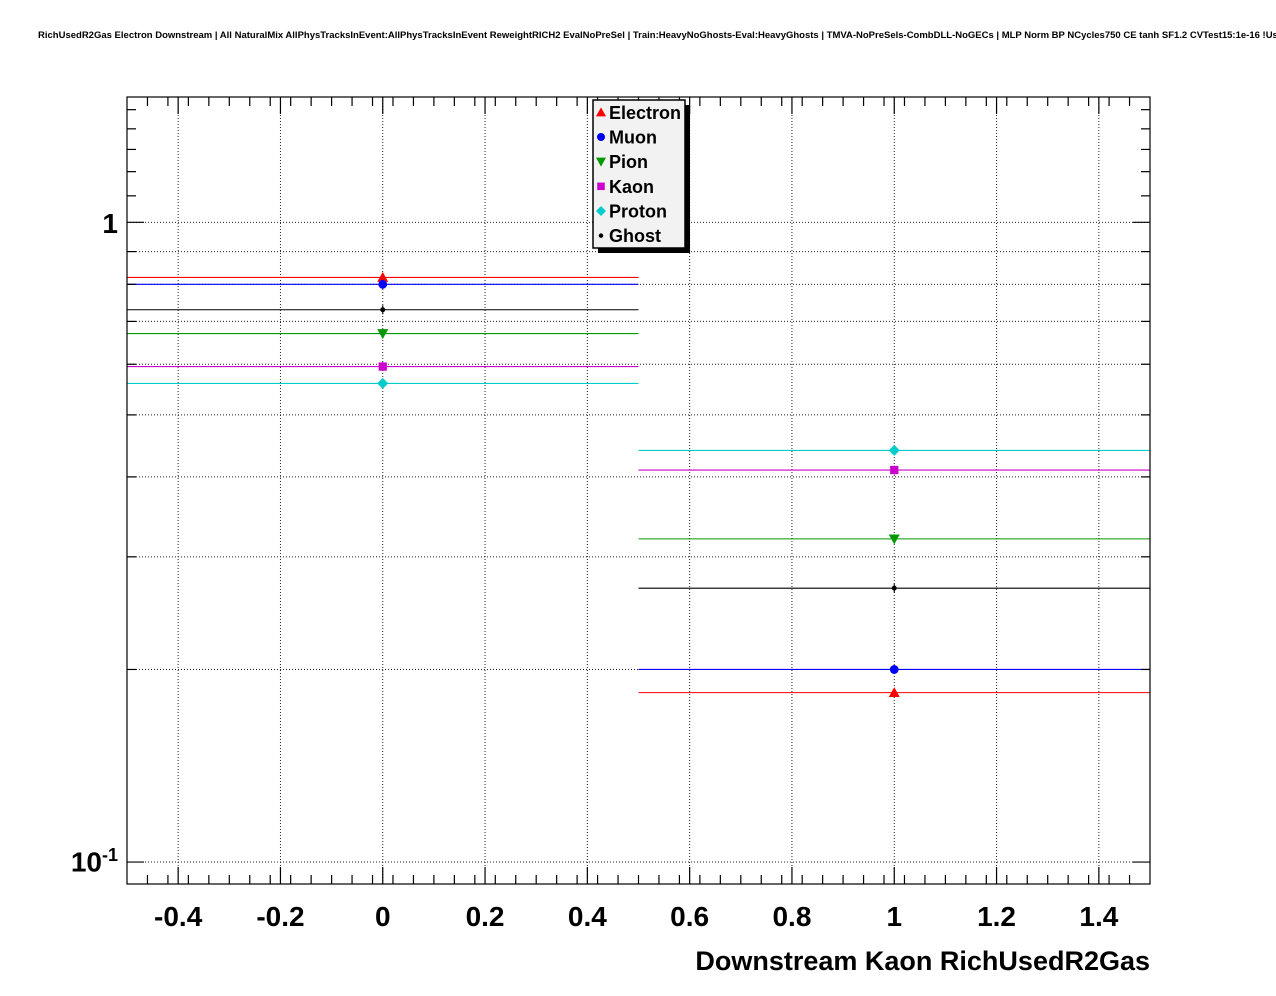 This screenshot has height=996, width=1276. I want to click on legend-marker-proton, so click(601, 211).